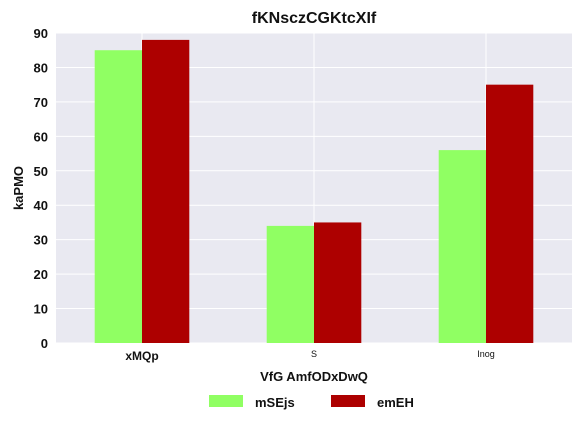 This screenshot has height=443, width=584. What do you see at coordinates (314, 376) in the screenshot?
I see `x-axis-label: VfG AmfODxDwQ` at bounding box center [314, 376].